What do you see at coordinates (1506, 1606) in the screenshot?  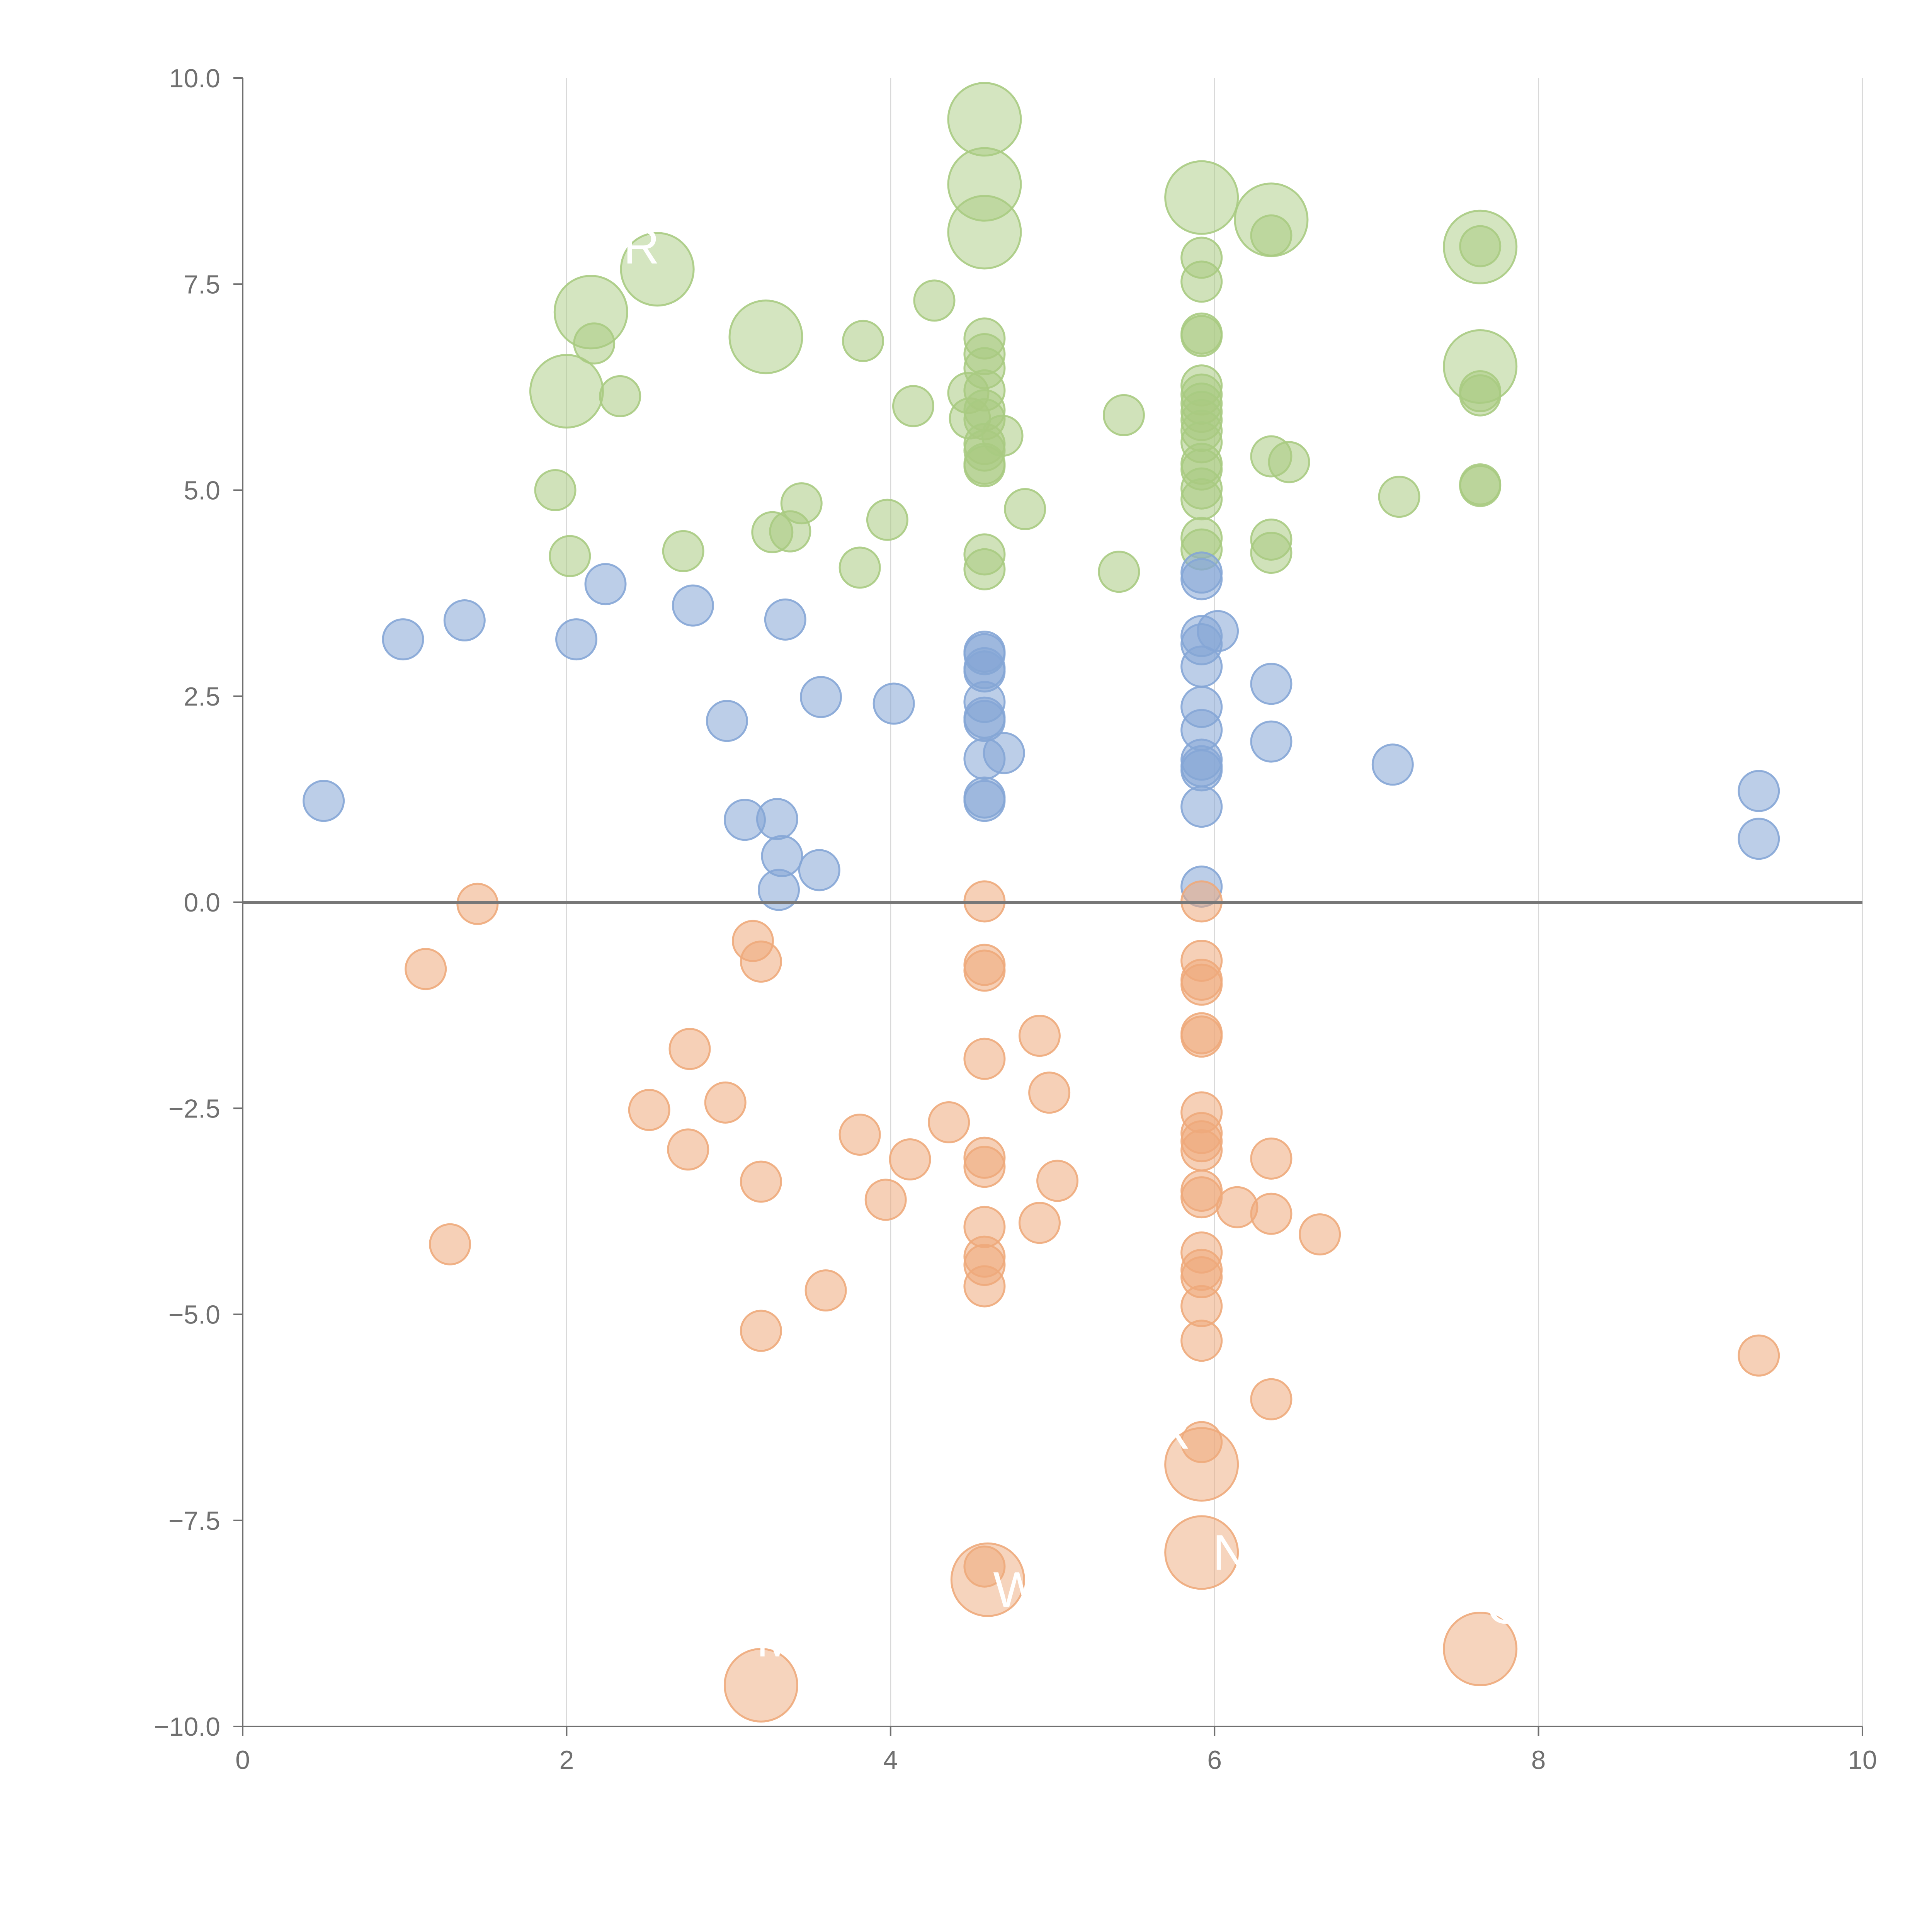 I see `bubble-label: O` at bounding box center [1506, 1606].